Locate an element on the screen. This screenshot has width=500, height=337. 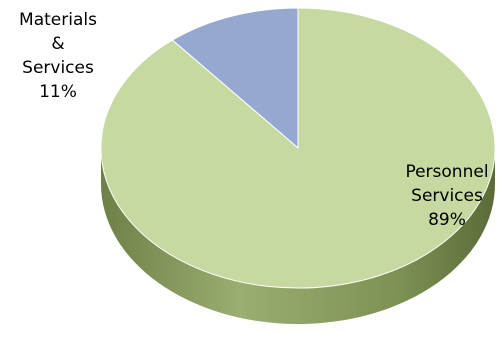
slice-label-line: & is located at coordinates (58, 44).